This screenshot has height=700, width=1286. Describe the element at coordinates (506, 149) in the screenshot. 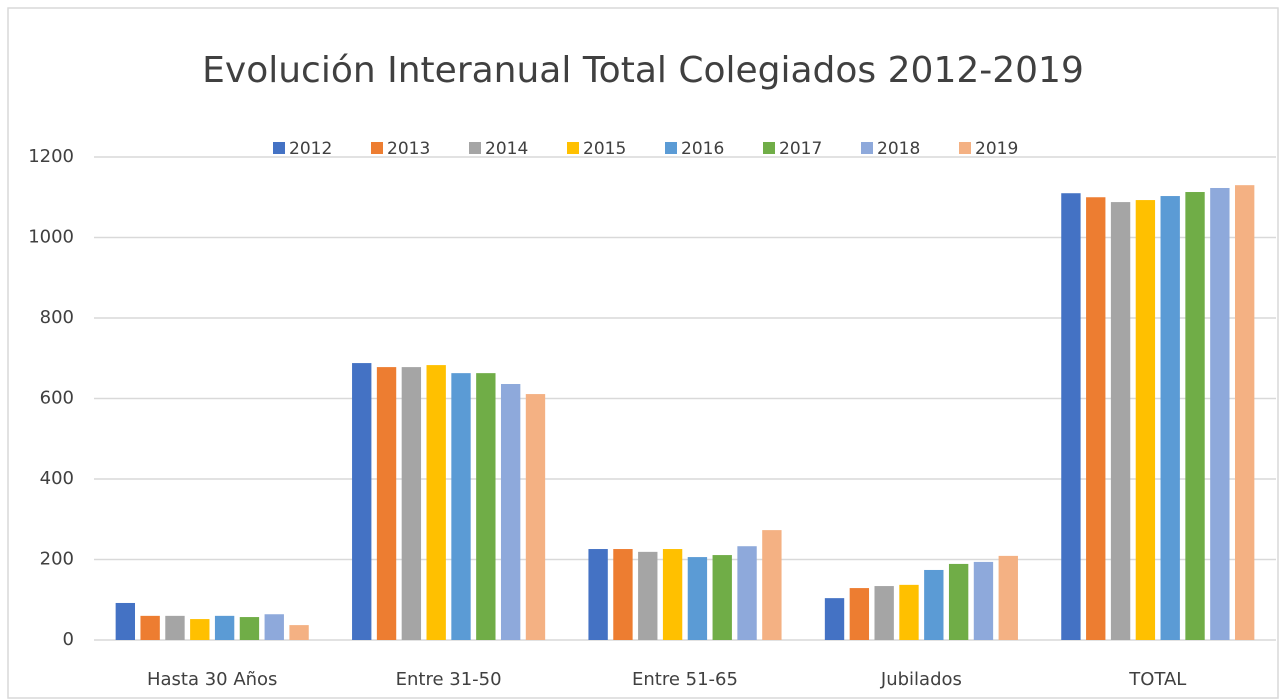

I see `legend-label: 2014` at that location.